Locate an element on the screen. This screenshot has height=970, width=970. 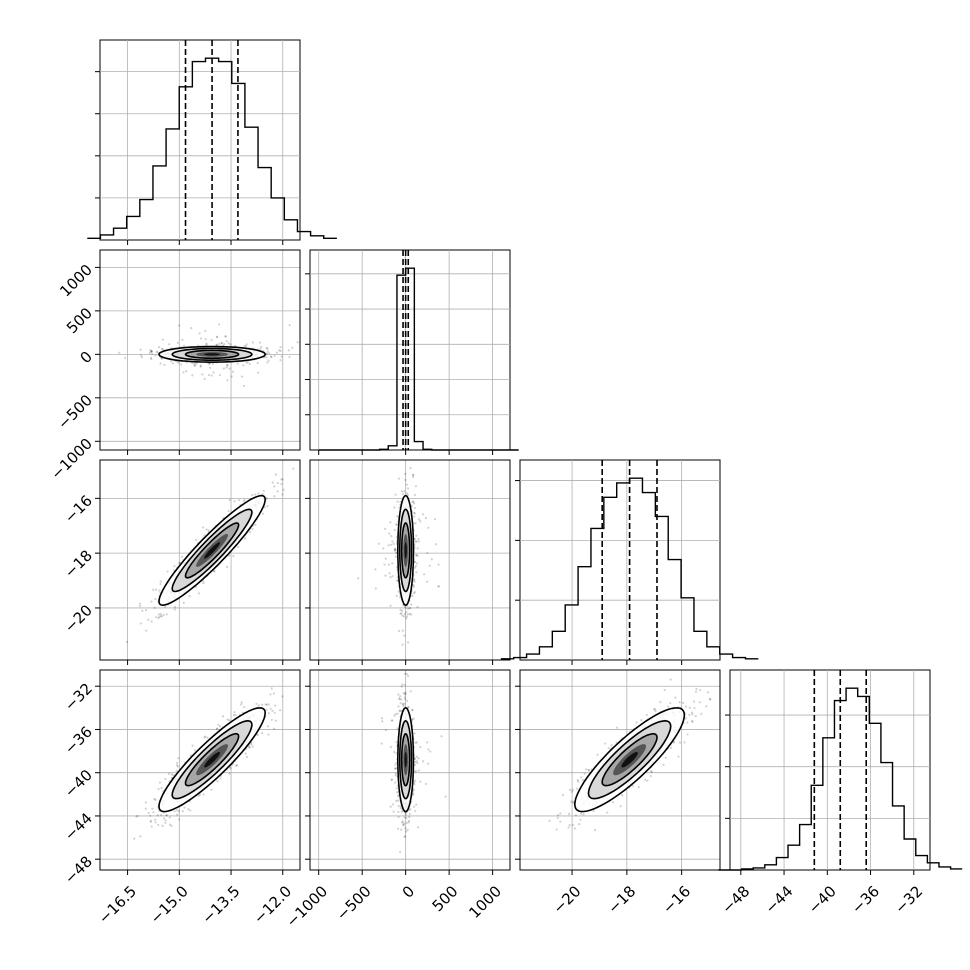
y-tick-label: 1000 is located at coordinates (76, 281).